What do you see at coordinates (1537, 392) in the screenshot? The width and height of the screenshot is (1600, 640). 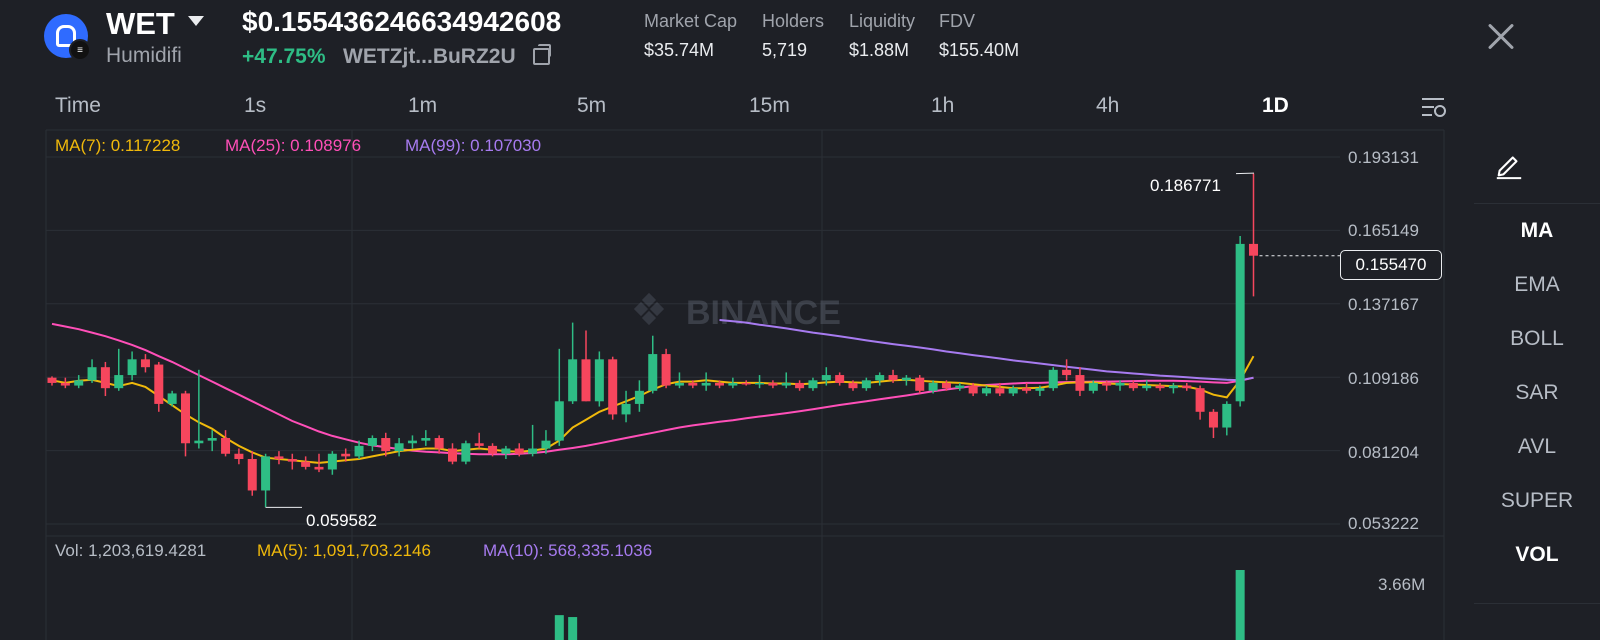 I see `indicator-sar: SAR` at bounding box center [1537, 392].